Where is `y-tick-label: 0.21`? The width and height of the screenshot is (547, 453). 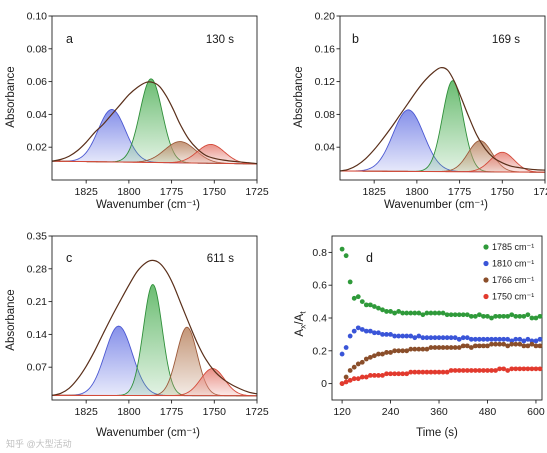
y-tick-label: 0.21 is located at coordinates (37, 302).